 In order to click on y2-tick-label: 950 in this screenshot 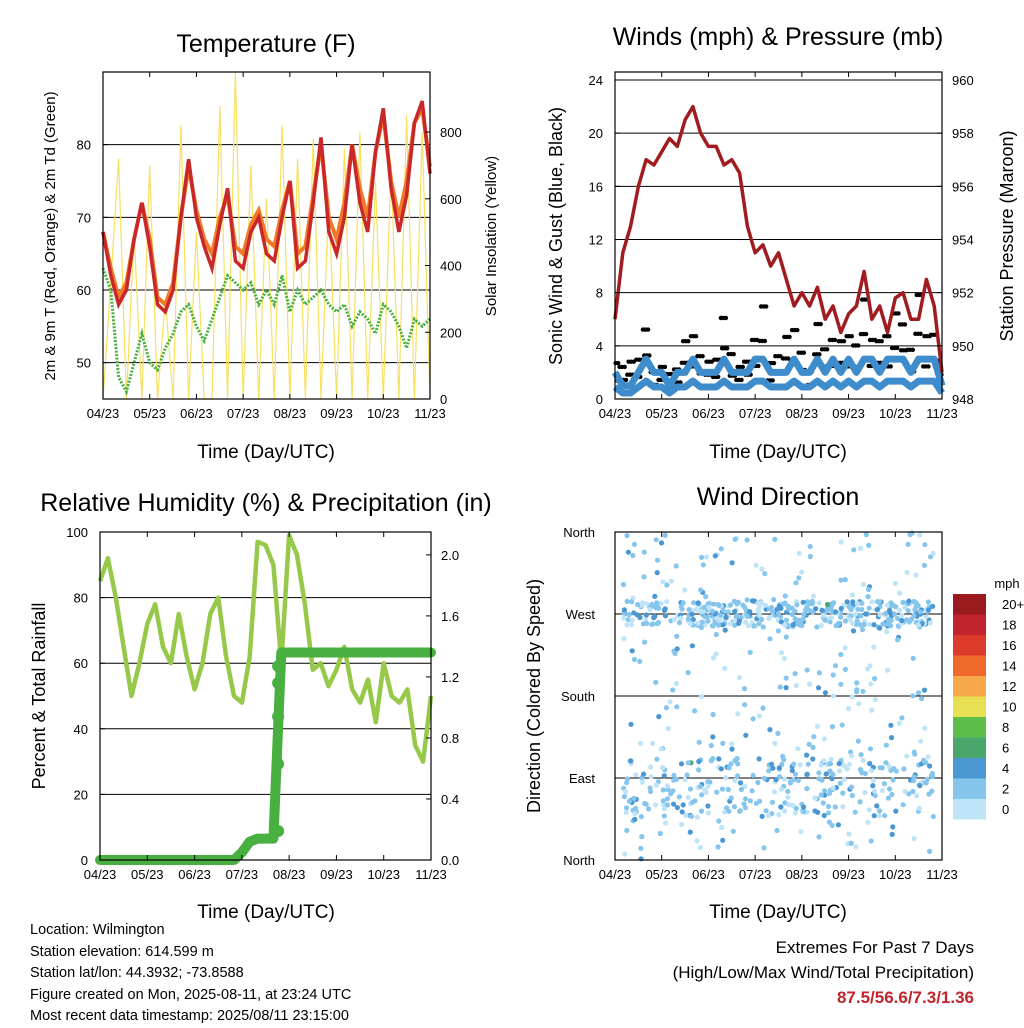, I will do `click(963, 346)`.